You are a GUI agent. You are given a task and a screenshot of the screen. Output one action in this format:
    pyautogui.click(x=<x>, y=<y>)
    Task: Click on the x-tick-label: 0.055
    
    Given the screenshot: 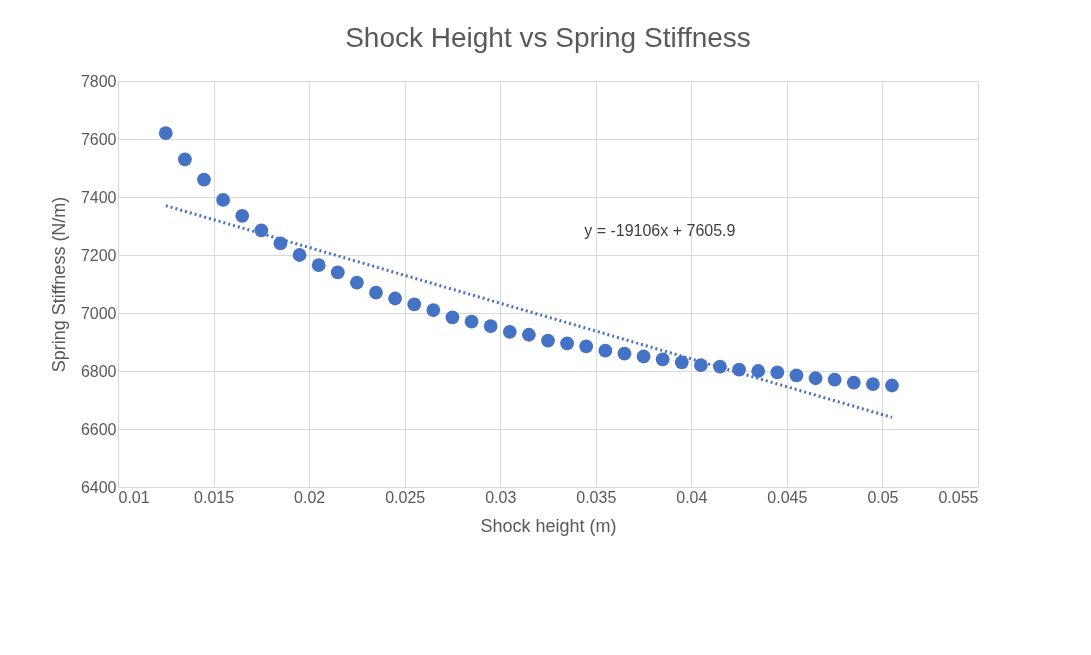 What is the action you would take?
    pyautogui.click(x=958, y=497)
    